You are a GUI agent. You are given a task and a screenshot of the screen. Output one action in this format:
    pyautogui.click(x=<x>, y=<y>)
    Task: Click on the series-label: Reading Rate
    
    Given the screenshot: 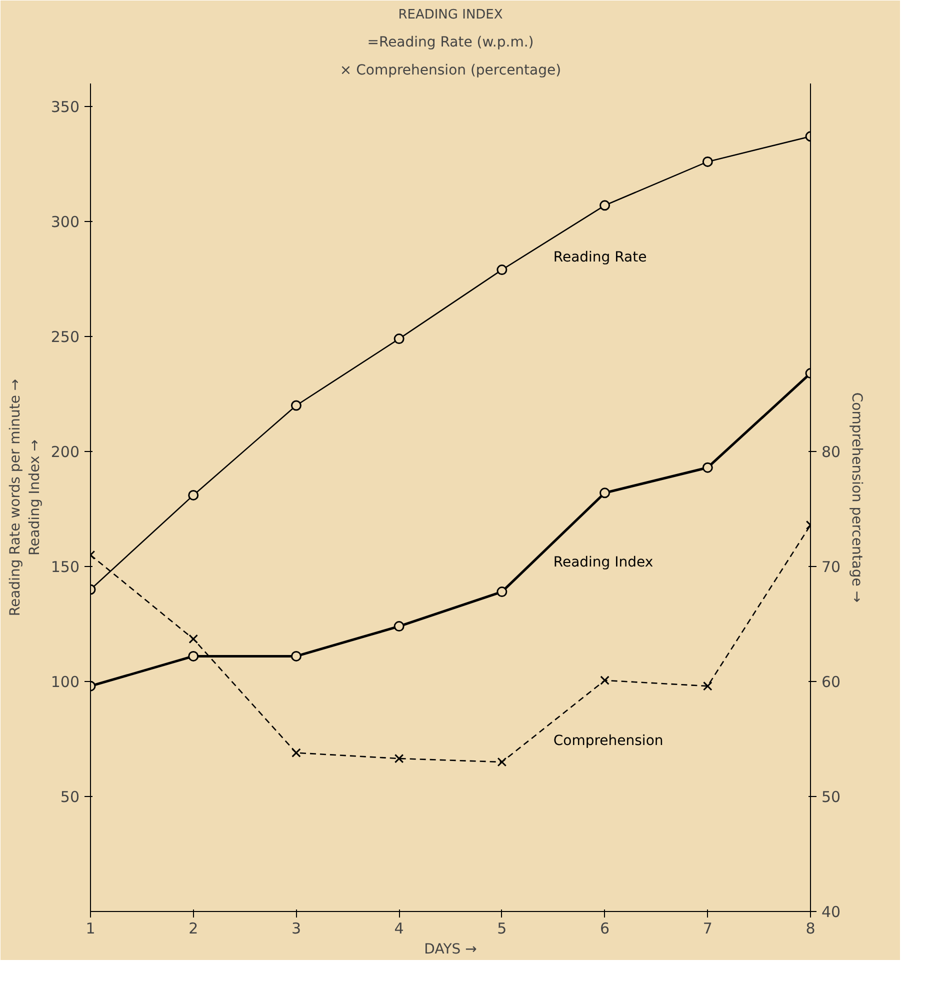 What is the action you would take?
    pyautogui.click(x=600, y=258)
    